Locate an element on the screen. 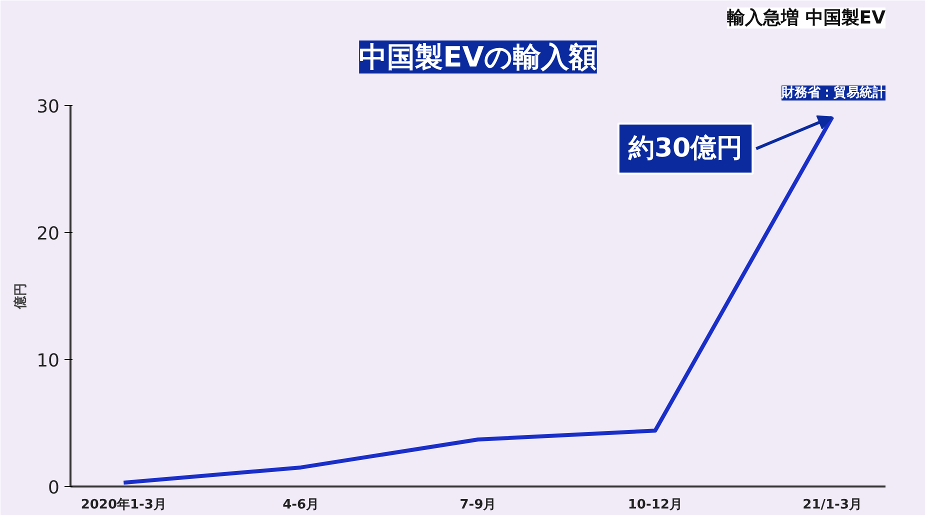 The width and height of the screenshot is (925, 515). x-tick-label: 7-9月 is located at coordinates (478, 505).